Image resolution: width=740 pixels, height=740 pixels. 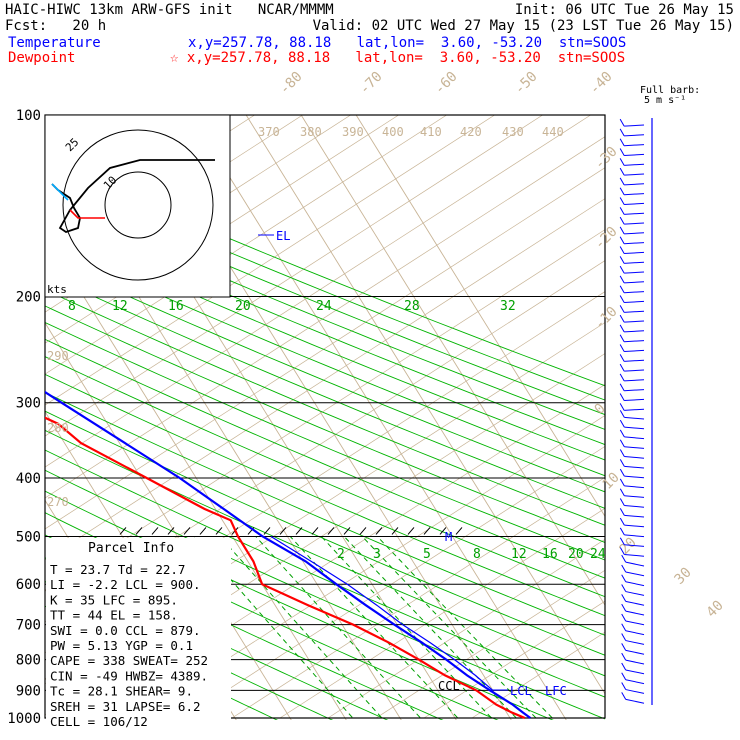 I want to click on isotherm-label: -20, so click(x=606, y=238).